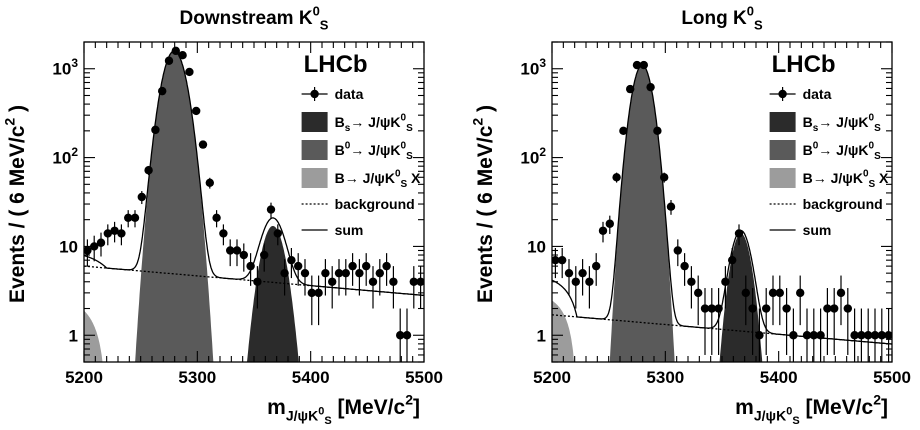 This screenshot has width=920, height=430. I want to click on x-tick-label: 5400, so click(779, 377).